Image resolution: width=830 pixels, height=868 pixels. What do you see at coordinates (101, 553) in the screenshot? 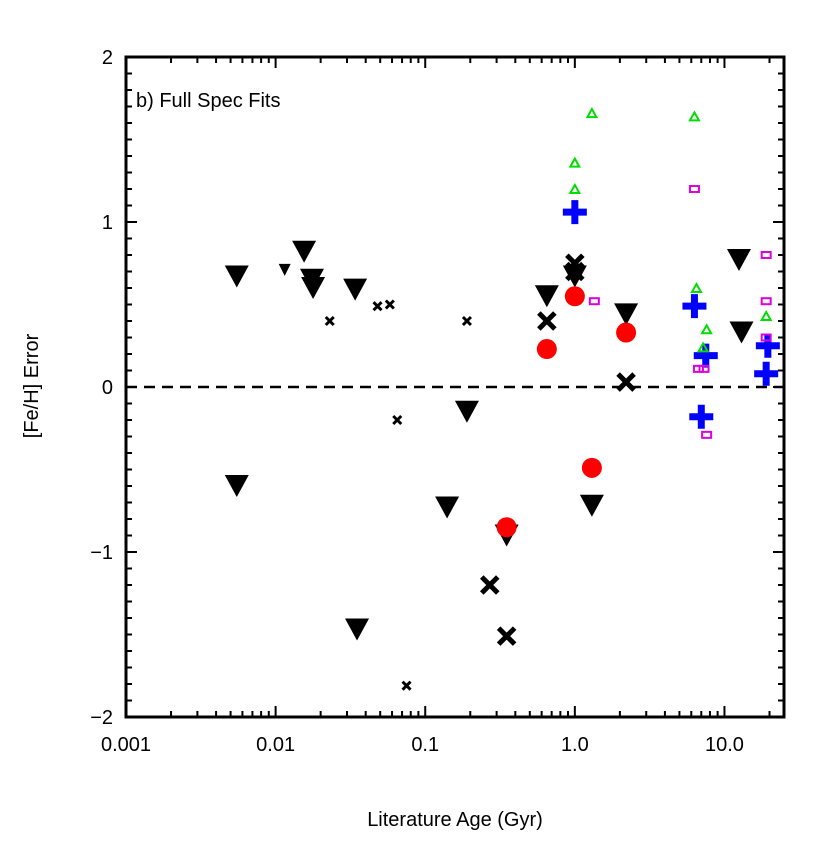
I see `y-tick-label: −1` at bounding box center [101, 553].